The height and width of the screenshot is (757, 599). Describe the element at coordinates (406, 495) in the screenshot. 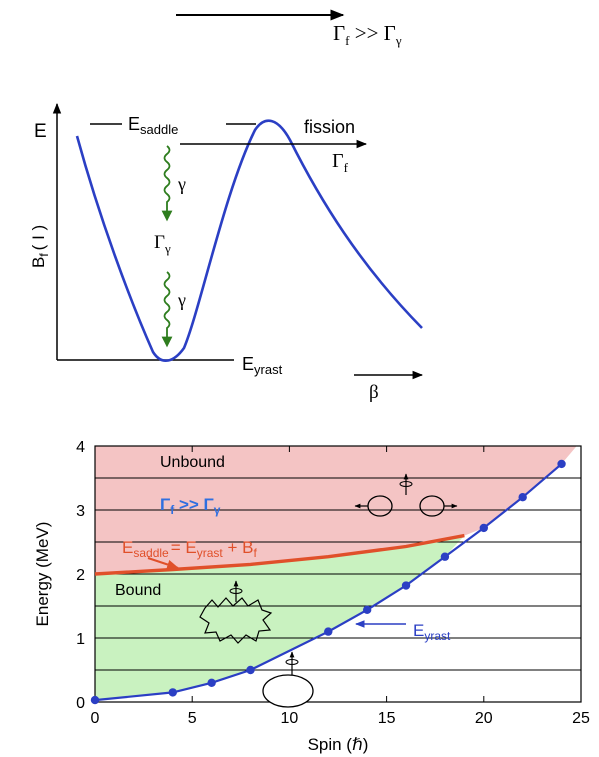

I see `fission-fragments-pictogram` at that location.